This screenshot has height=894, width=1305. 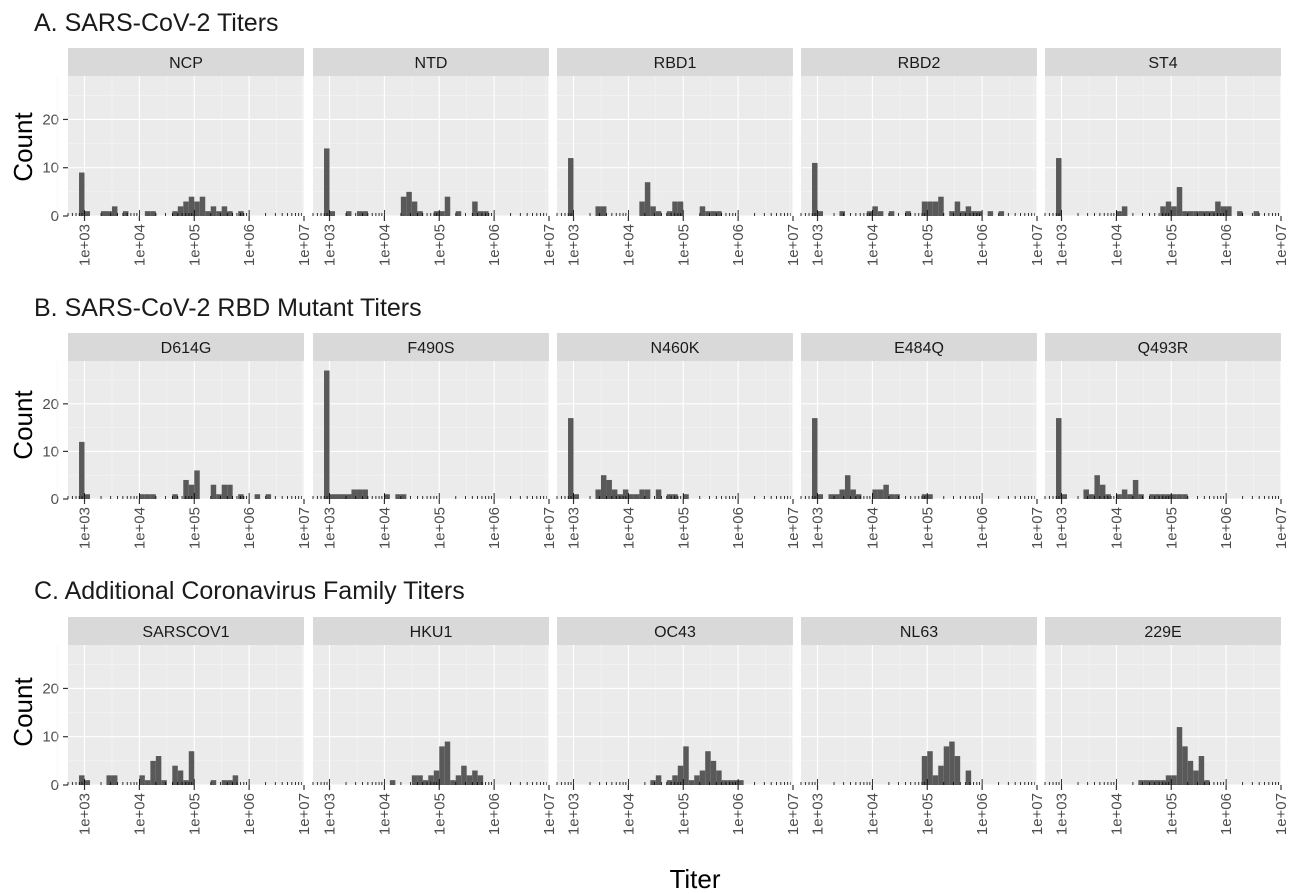 I want to click on facet-strip-label: HKU1, so click(x=431, y=632).